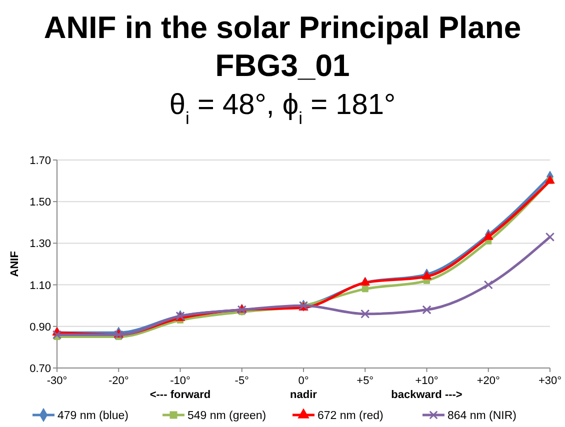 This screenshot has width=565, height=427. I want to click on text: nadir, so click(304, 395).